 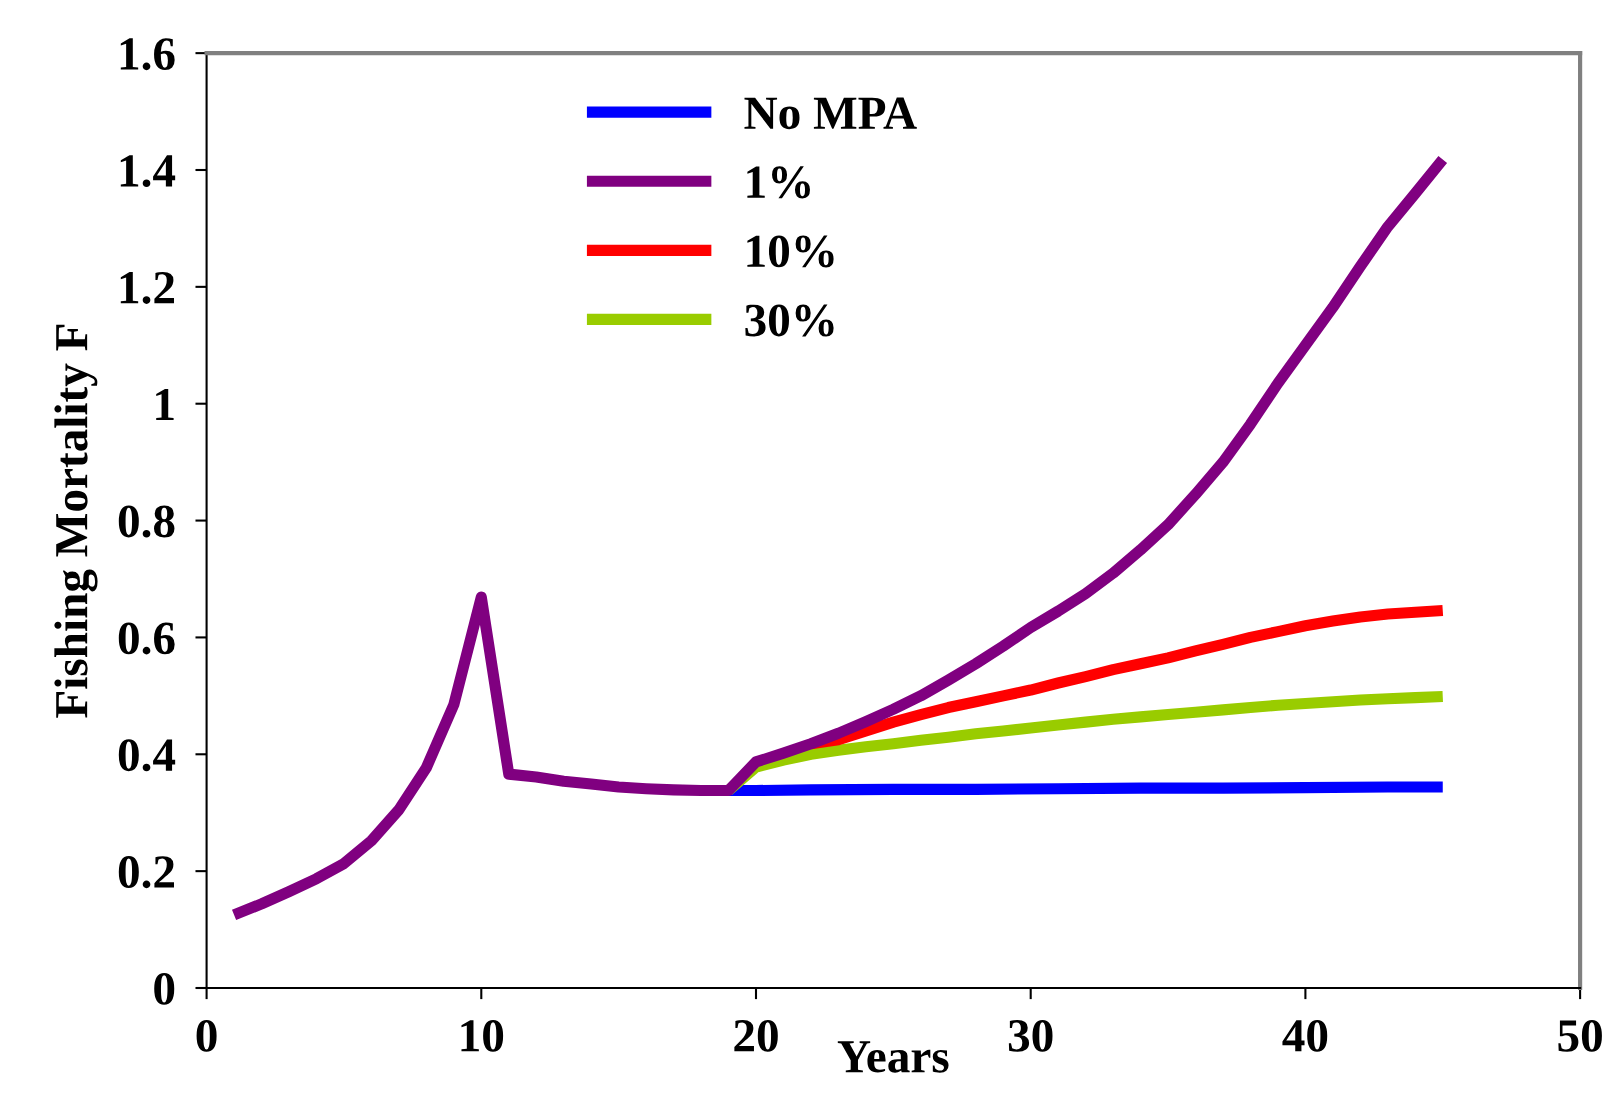 What do you see at coordinates (778, 182) in the screenshot?
I see `legend-label: 1%` at bounding box center [778, 182].